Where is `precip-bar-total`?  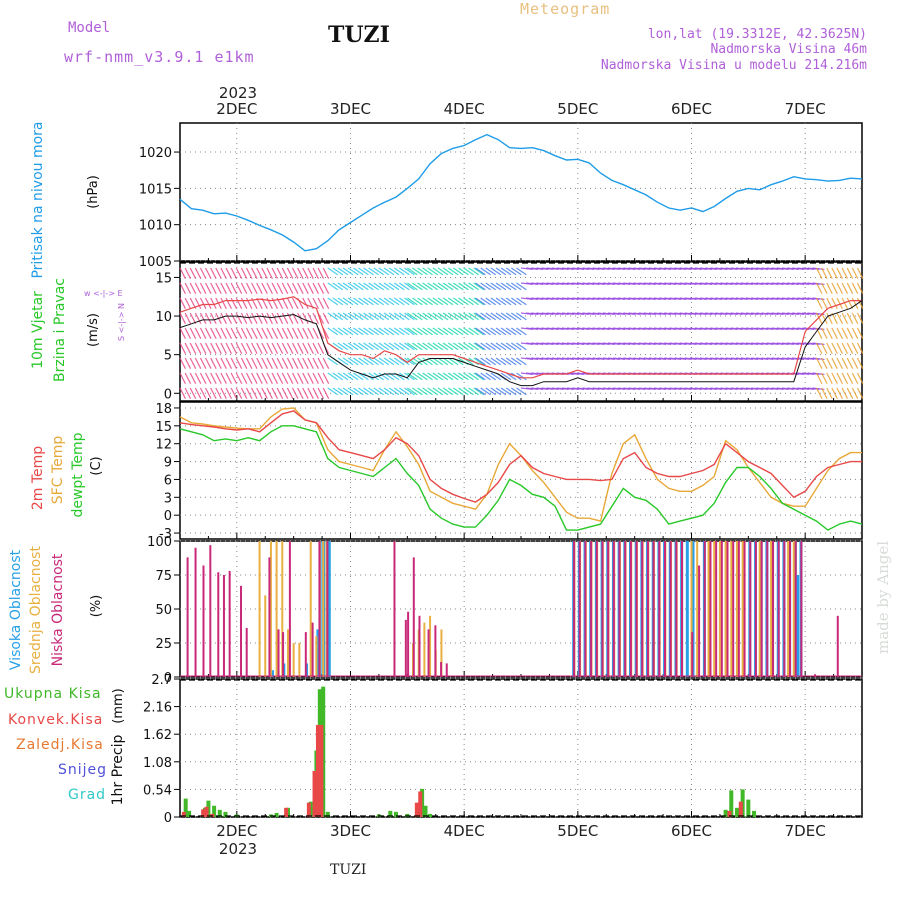
precip-bar-total is located at coordinates (395, 814).